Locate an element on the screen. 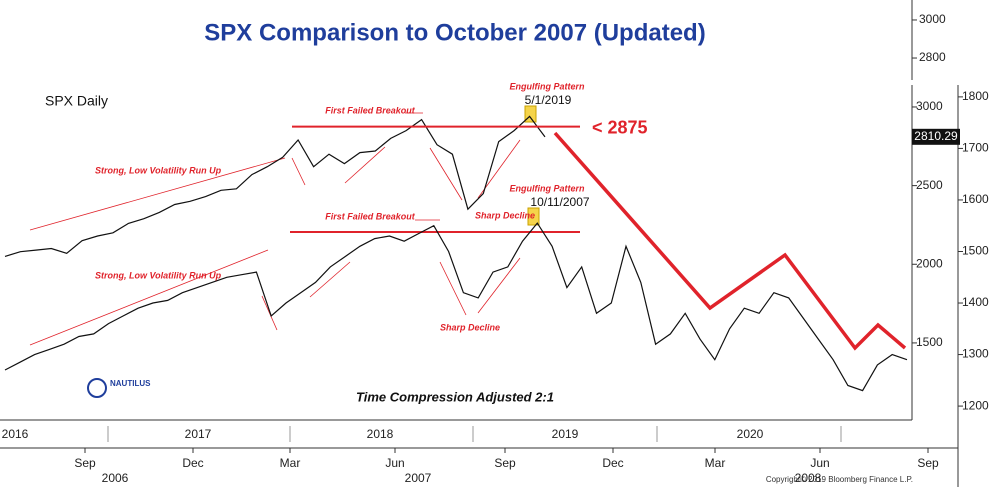  spx-label: SPX Daily is located at coordinates (76, 101).